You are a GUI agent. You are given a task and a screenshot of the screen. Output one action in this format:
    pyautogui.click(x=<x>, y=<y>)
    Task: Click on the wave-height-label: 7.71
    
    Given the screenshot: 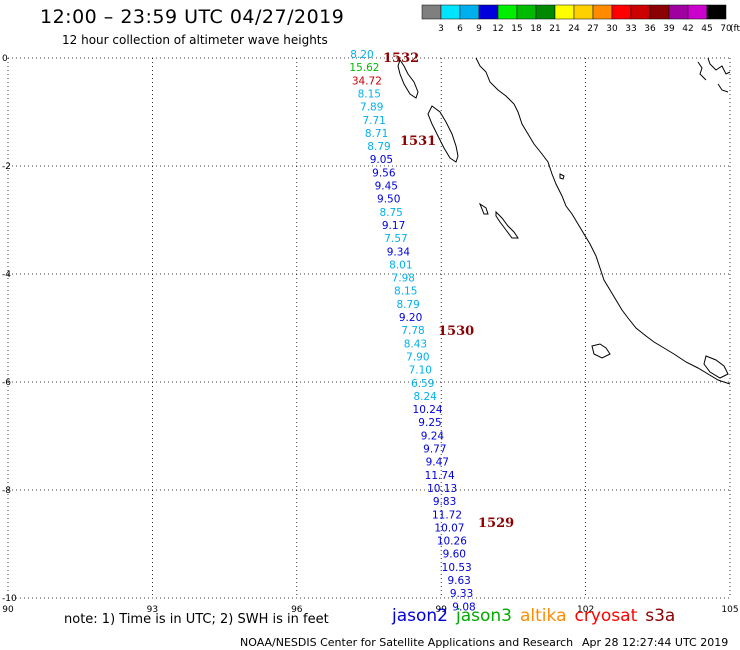 What is the action you would take?
    pyautogui.click(x=373, y=121)
    